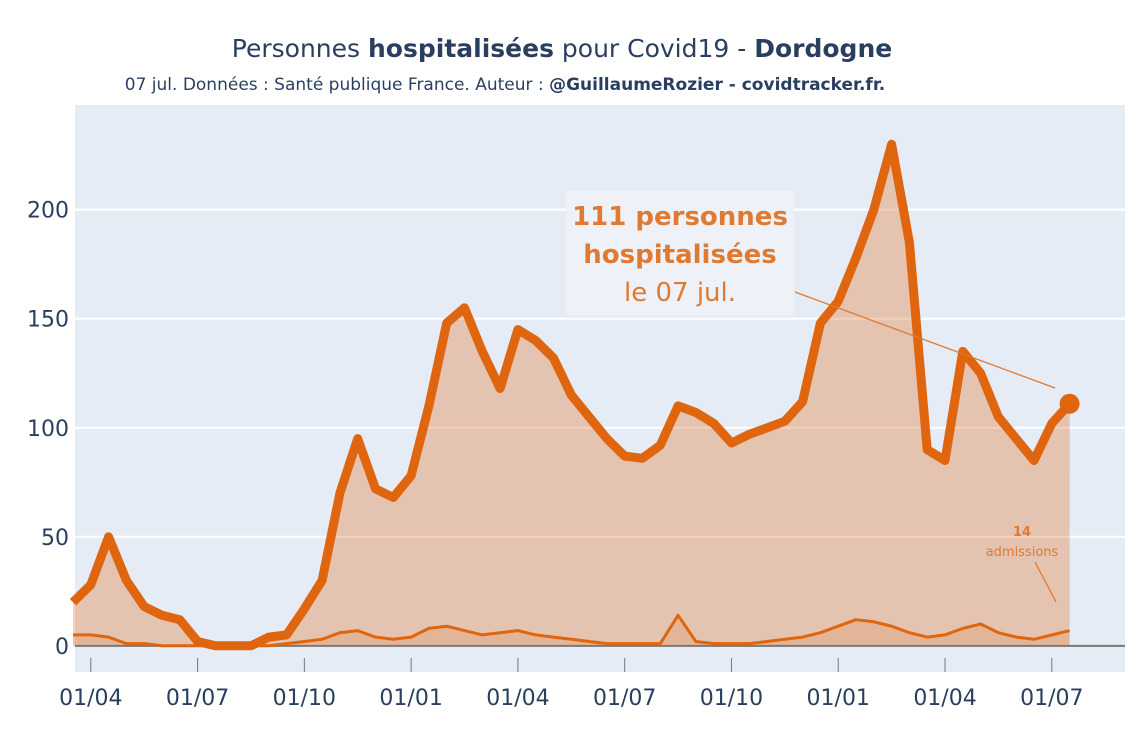  Describe the element at coordinates (62, 647) in the screenshot. I see `y-tick-label: 0` at that location.